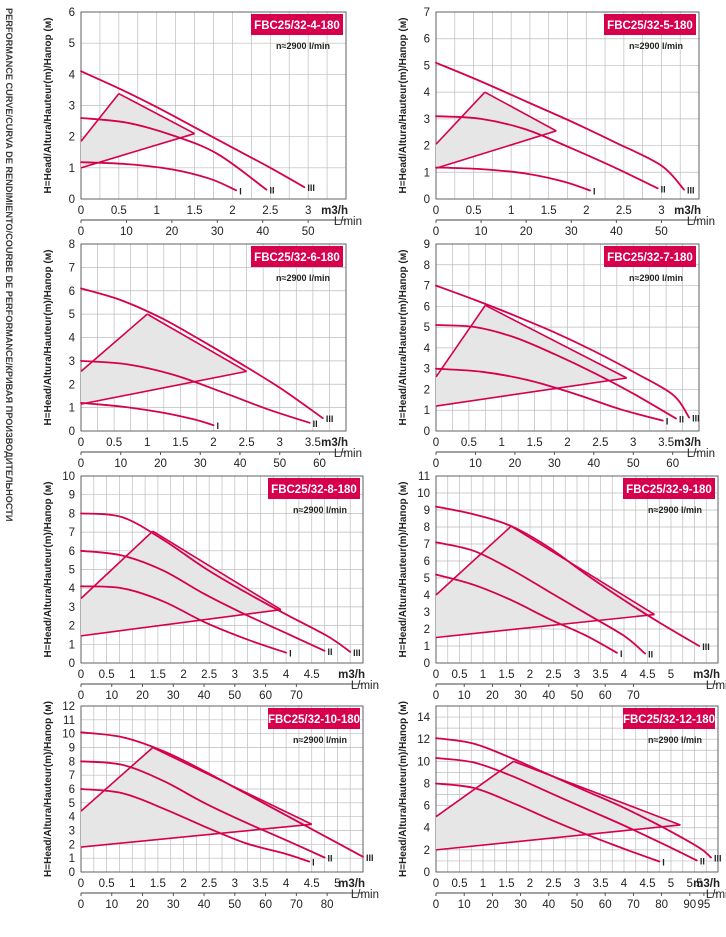 This screenshot has height=937, width=726. Describe the element at coordinates (633, 464) in the screenshot. I see `x-tick-label-lmin: 50` at that location.